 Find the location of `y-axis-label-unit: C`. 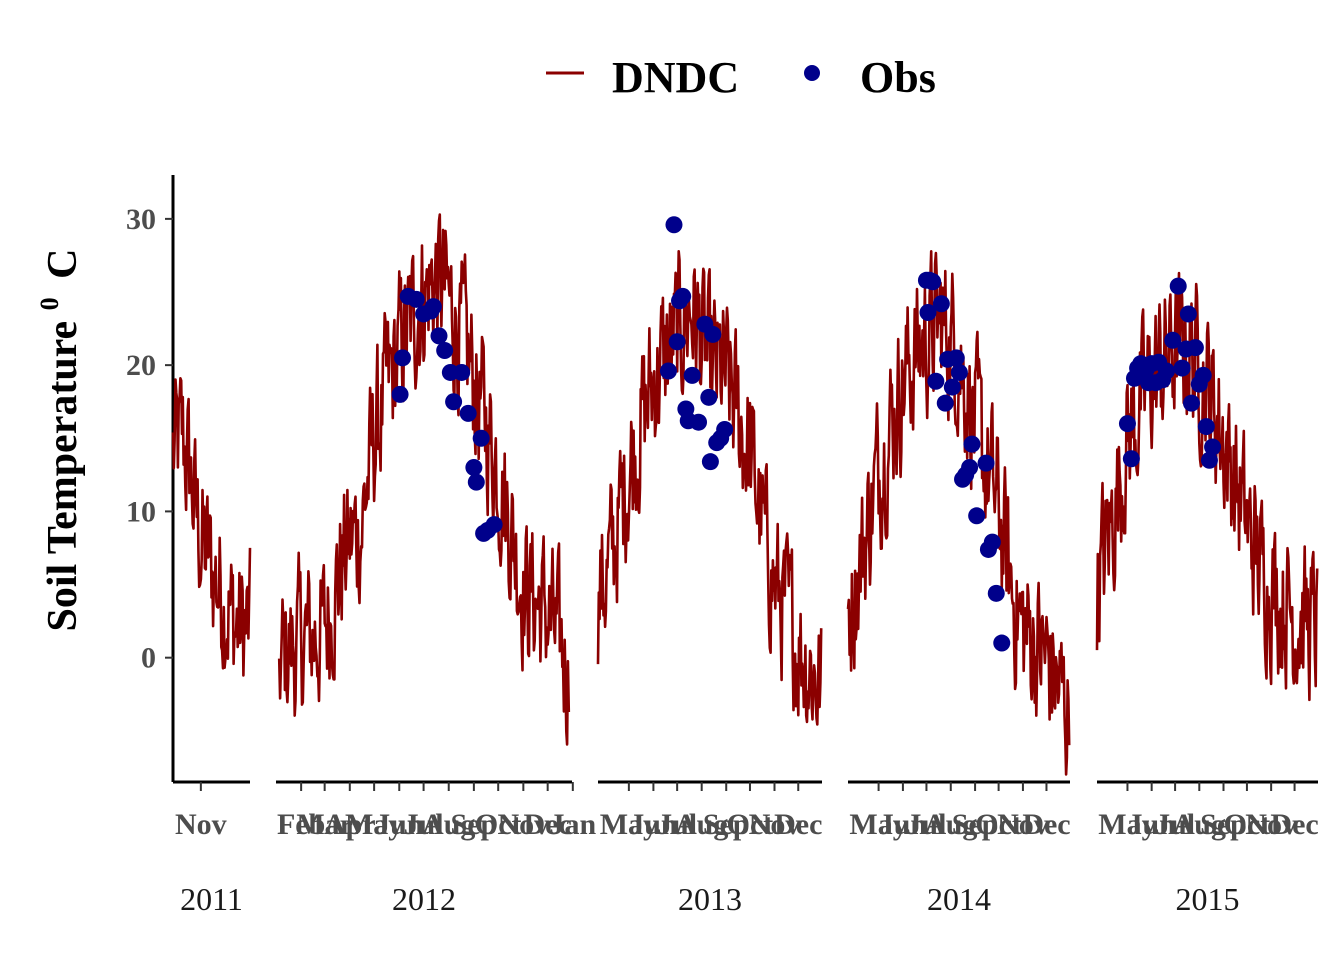

y-axis-label-unit: C is located at coordinates (63, 263).